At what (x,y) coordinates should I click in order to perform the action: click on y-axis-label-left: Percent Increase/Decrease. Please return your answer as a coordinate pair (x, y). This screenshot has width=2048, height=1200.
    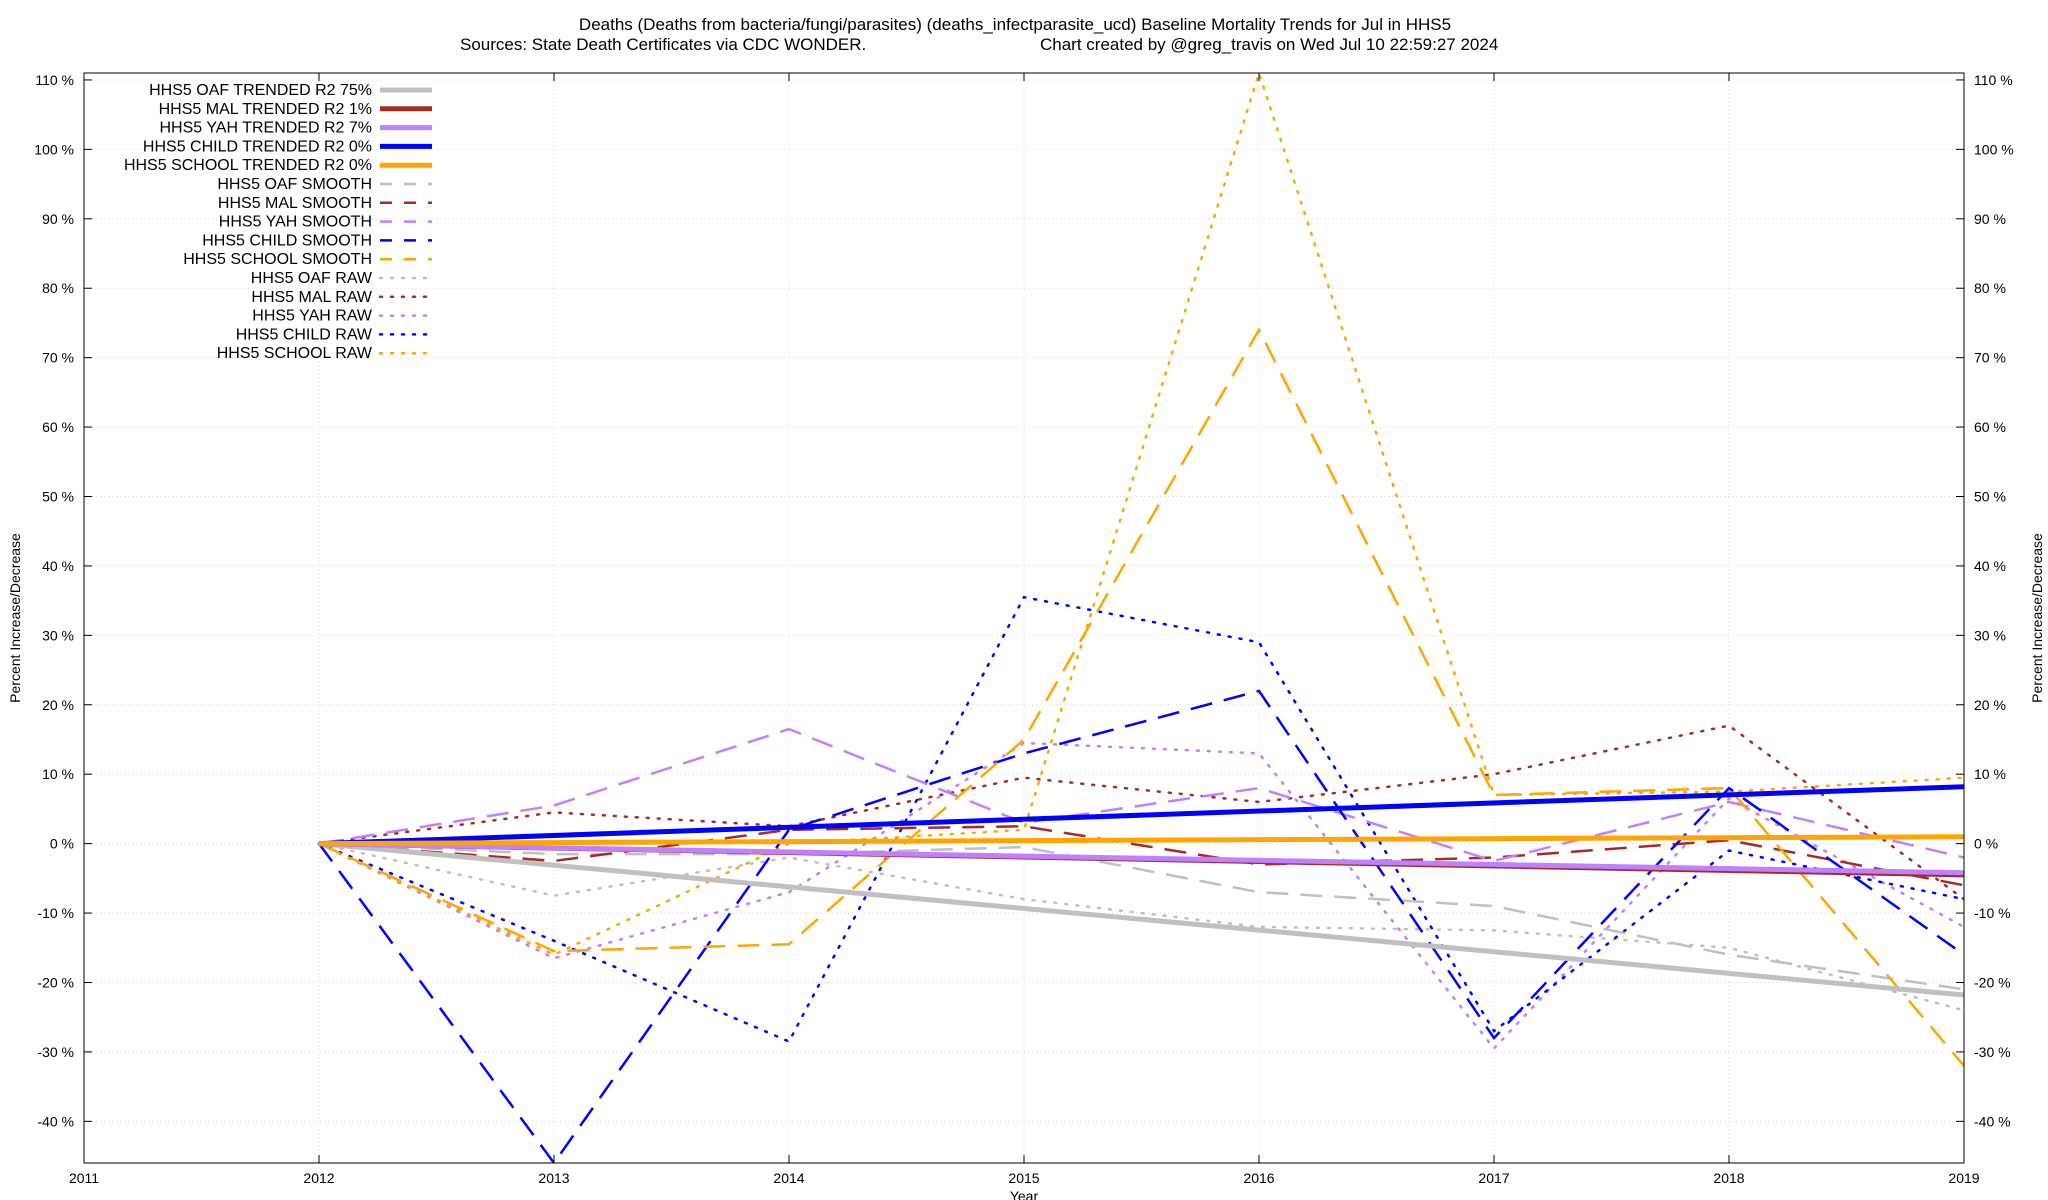
    Looking at the image, I should click on (15, 618).